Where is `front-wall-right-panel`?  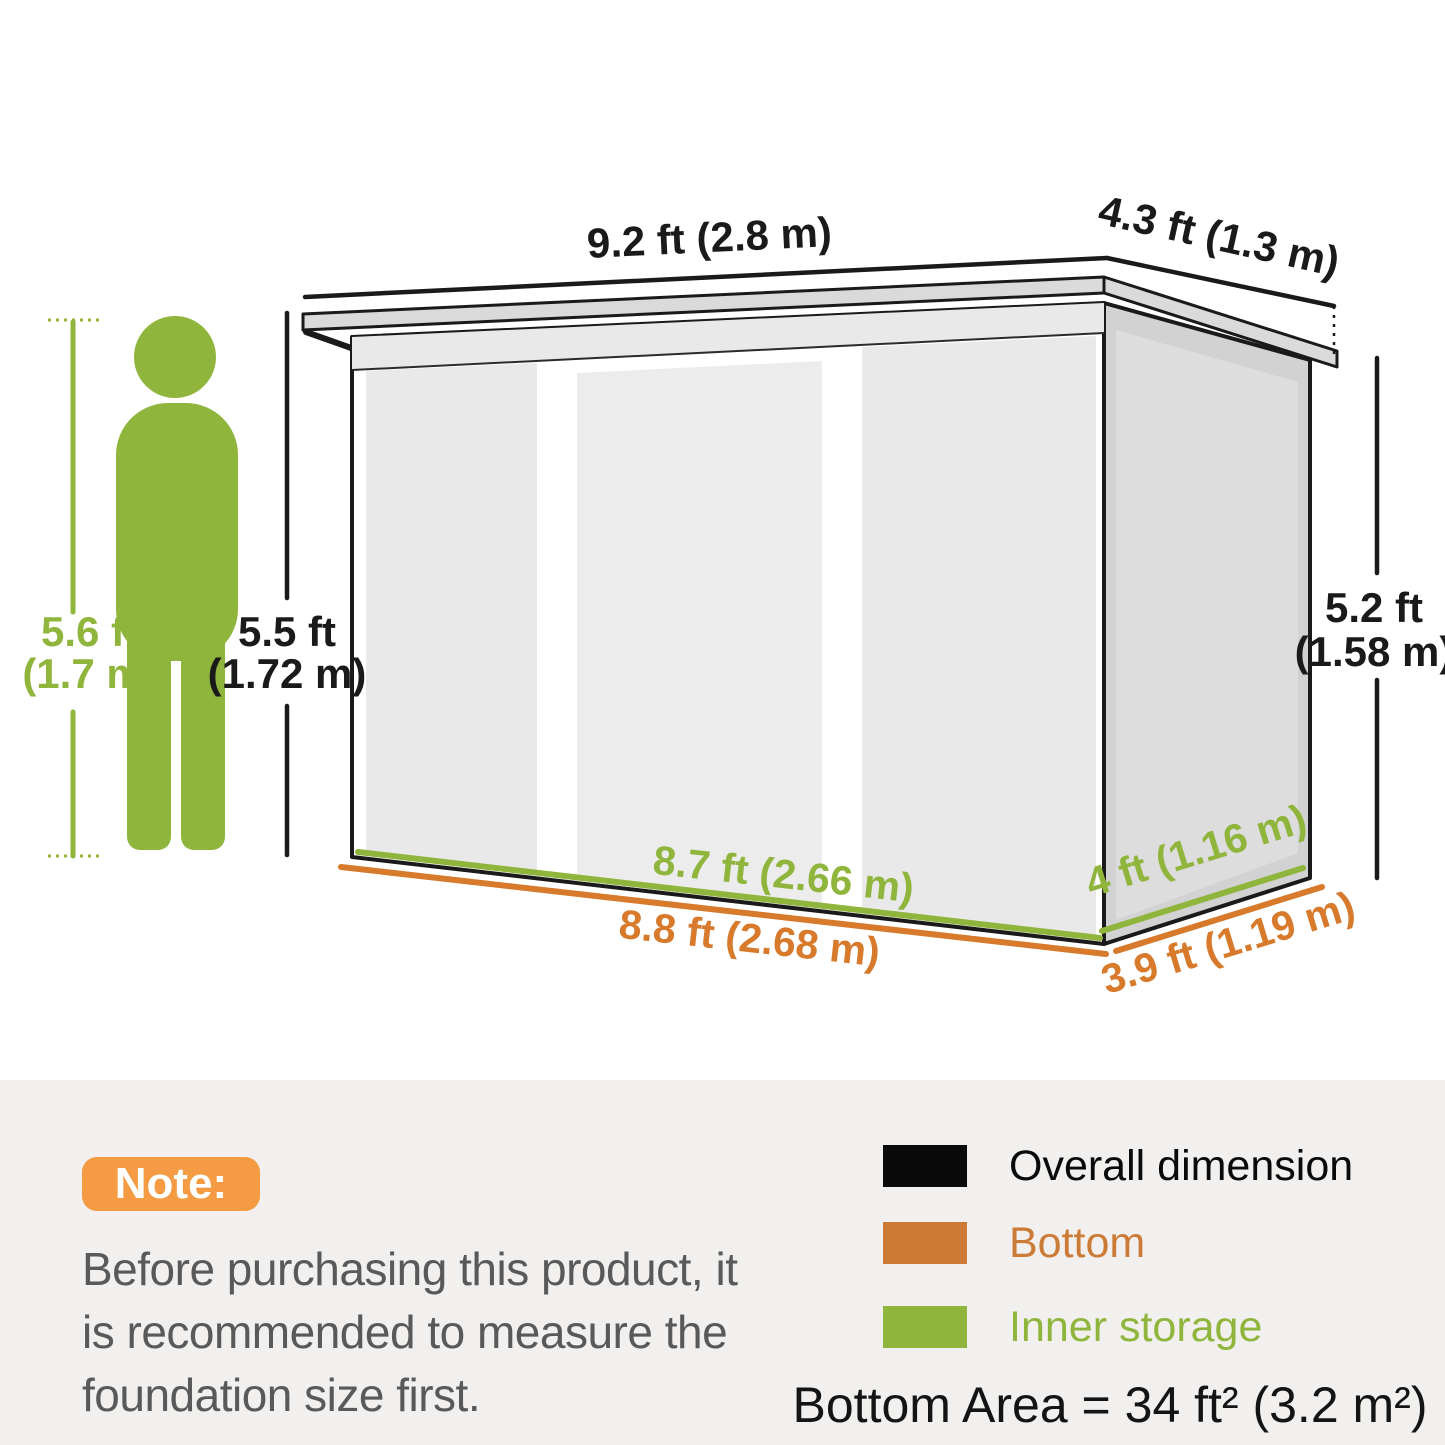 front-wall-right-panel is located at coordinates (979, 635).